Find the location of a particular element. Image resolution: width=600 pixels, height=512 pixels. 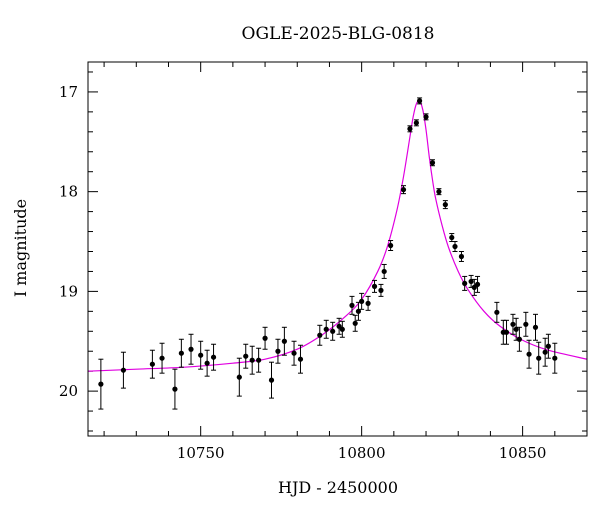

x-axis-label: HJD - 2450000 is located at coordinates (338, 487).